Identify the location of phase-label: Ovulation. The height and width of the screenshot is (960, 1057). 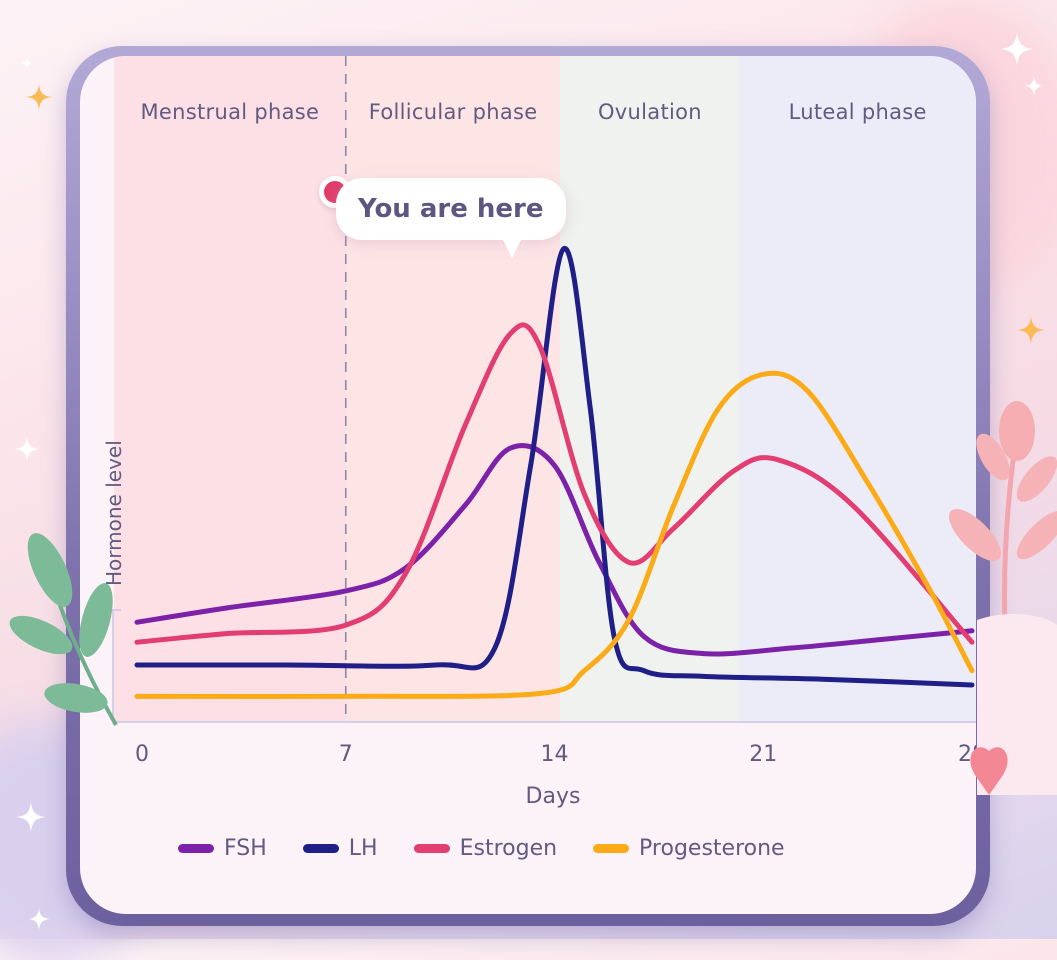
(649, 112).